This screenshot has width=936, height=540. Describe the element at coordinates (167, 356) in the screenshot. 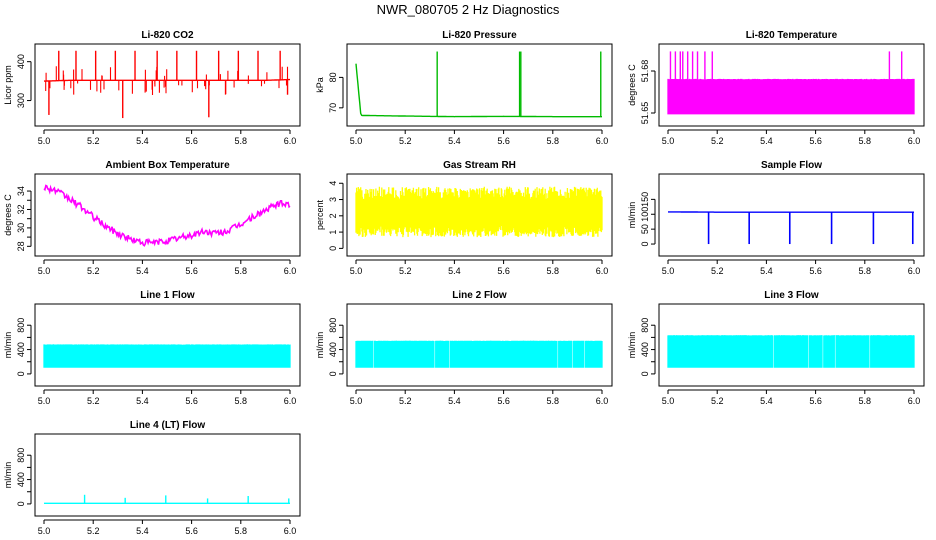

I see `band-line1` at that location.